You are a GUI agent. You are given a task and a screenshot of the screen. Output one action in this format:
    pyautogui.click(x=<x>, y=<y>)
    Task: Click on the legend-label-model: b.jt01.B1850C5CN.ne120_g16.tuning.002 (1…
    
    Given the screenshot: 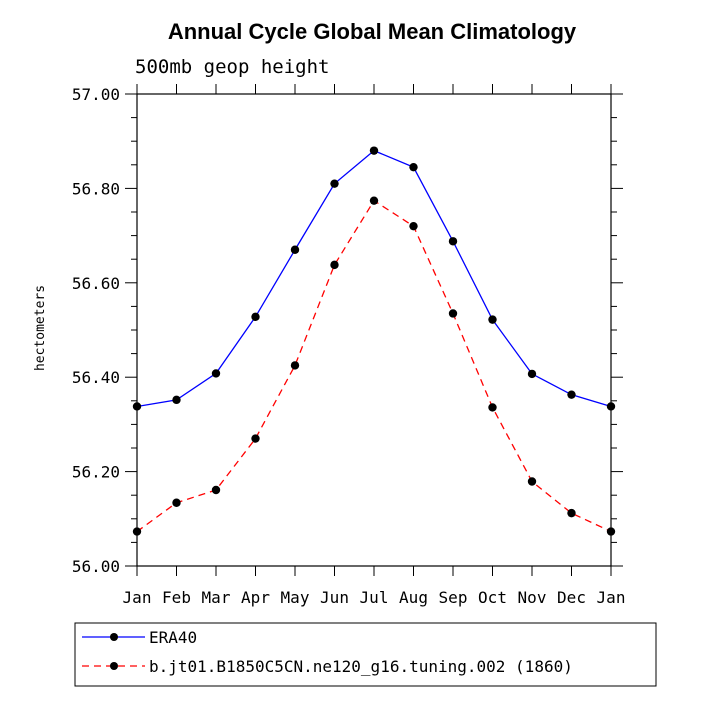 What is the action you would take?
    pyautogui.click(x=361, y=666)
    